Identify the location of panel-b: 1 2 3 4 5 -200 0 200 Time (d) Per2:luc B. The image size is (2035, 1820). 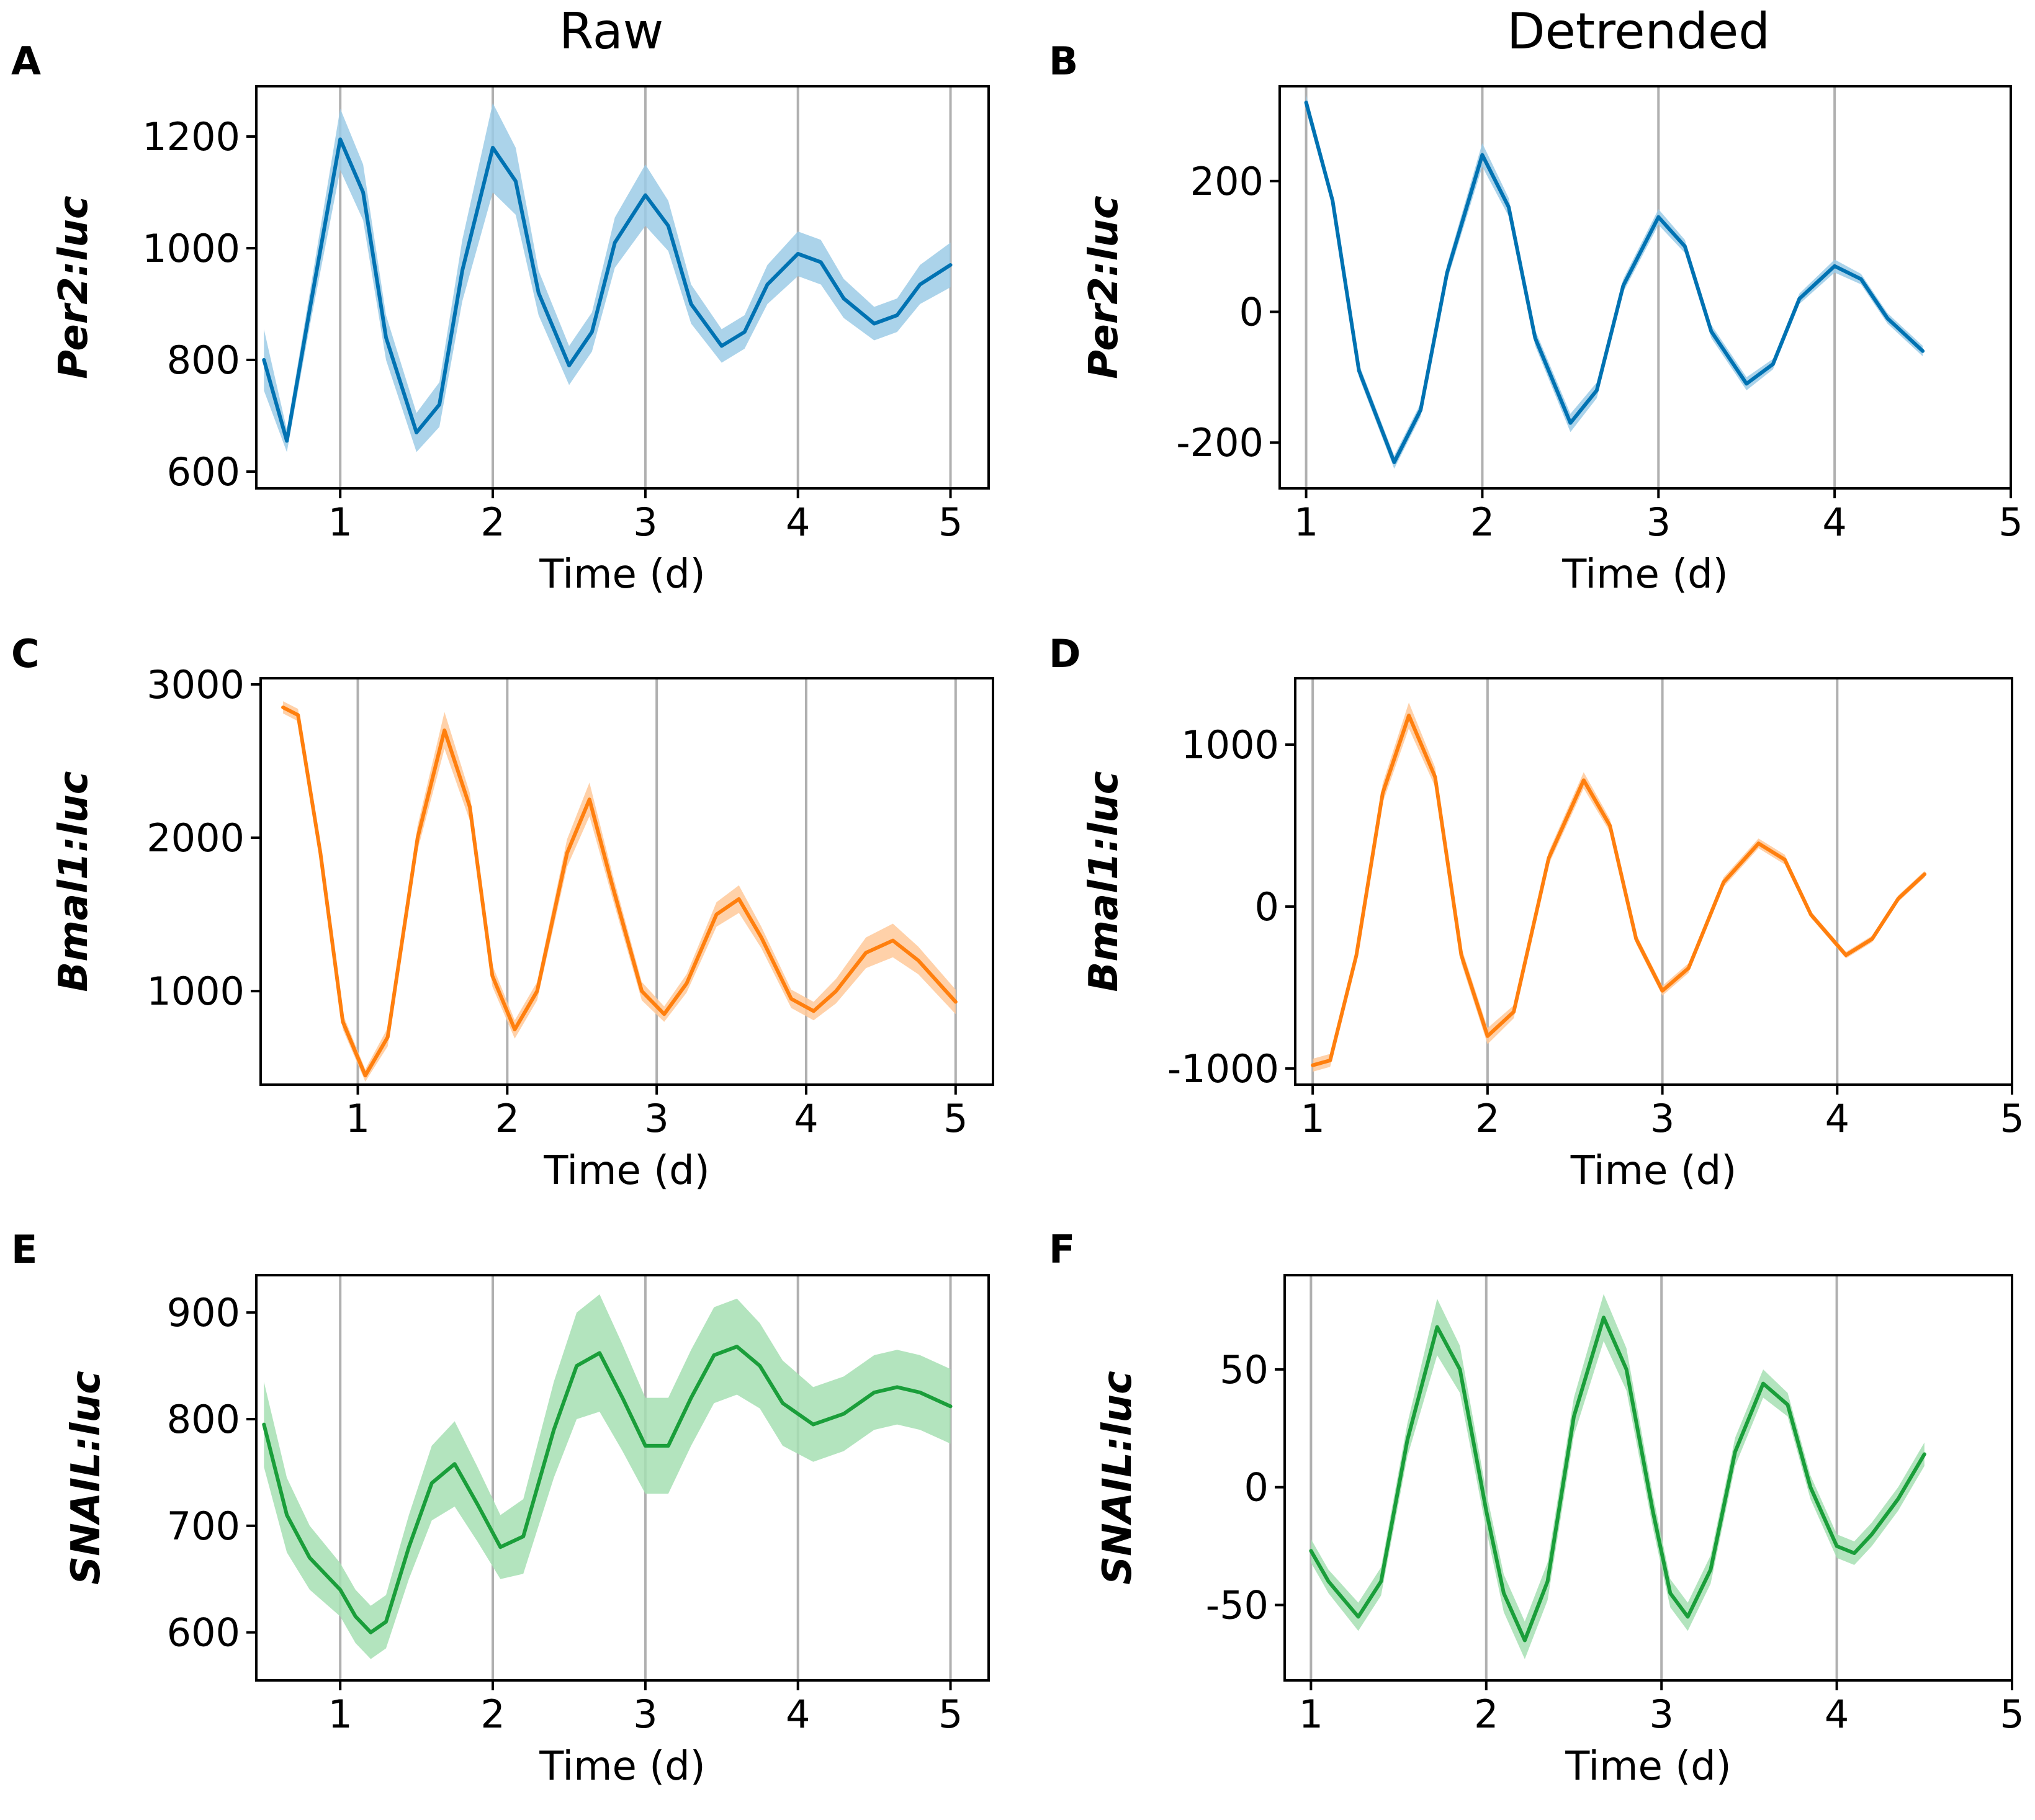
(1536, 318).